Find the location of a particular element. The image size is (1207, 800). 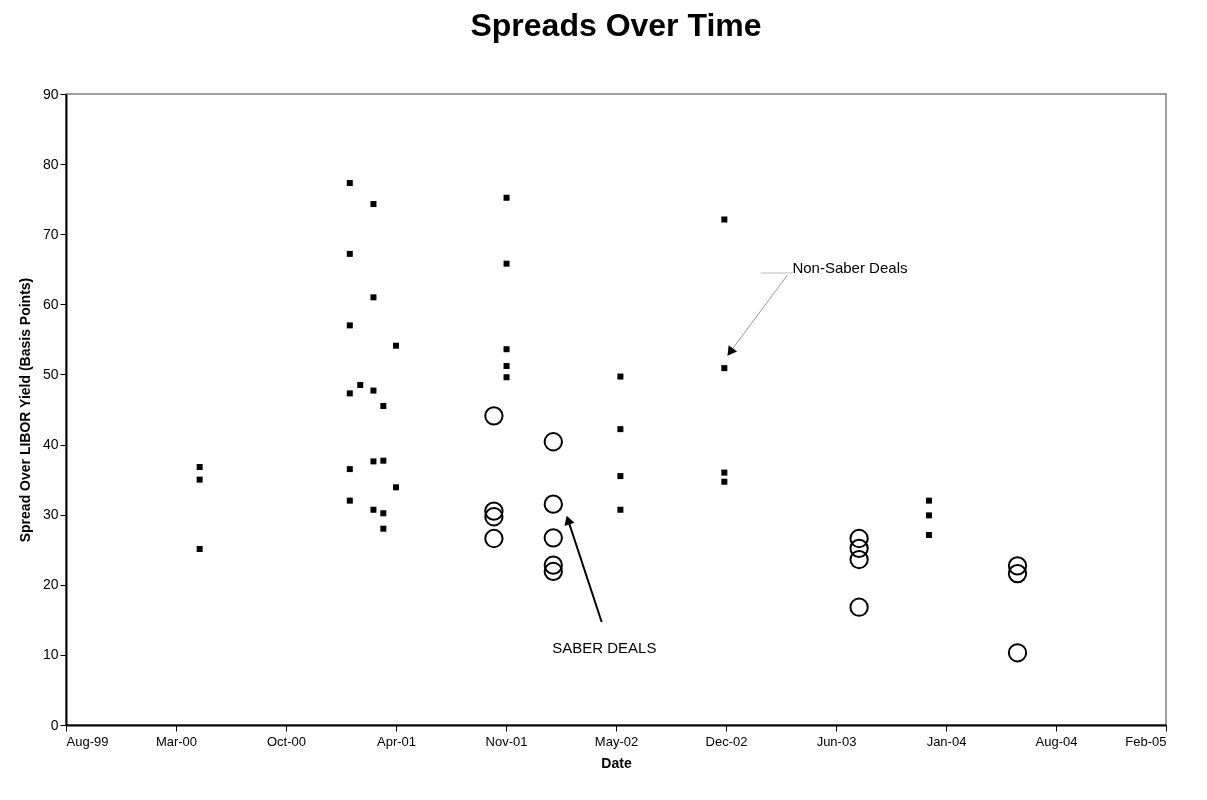

y-axis-title: Spread Over LIBOR Yield (Basis Points) is located at coordinates (24, 410).